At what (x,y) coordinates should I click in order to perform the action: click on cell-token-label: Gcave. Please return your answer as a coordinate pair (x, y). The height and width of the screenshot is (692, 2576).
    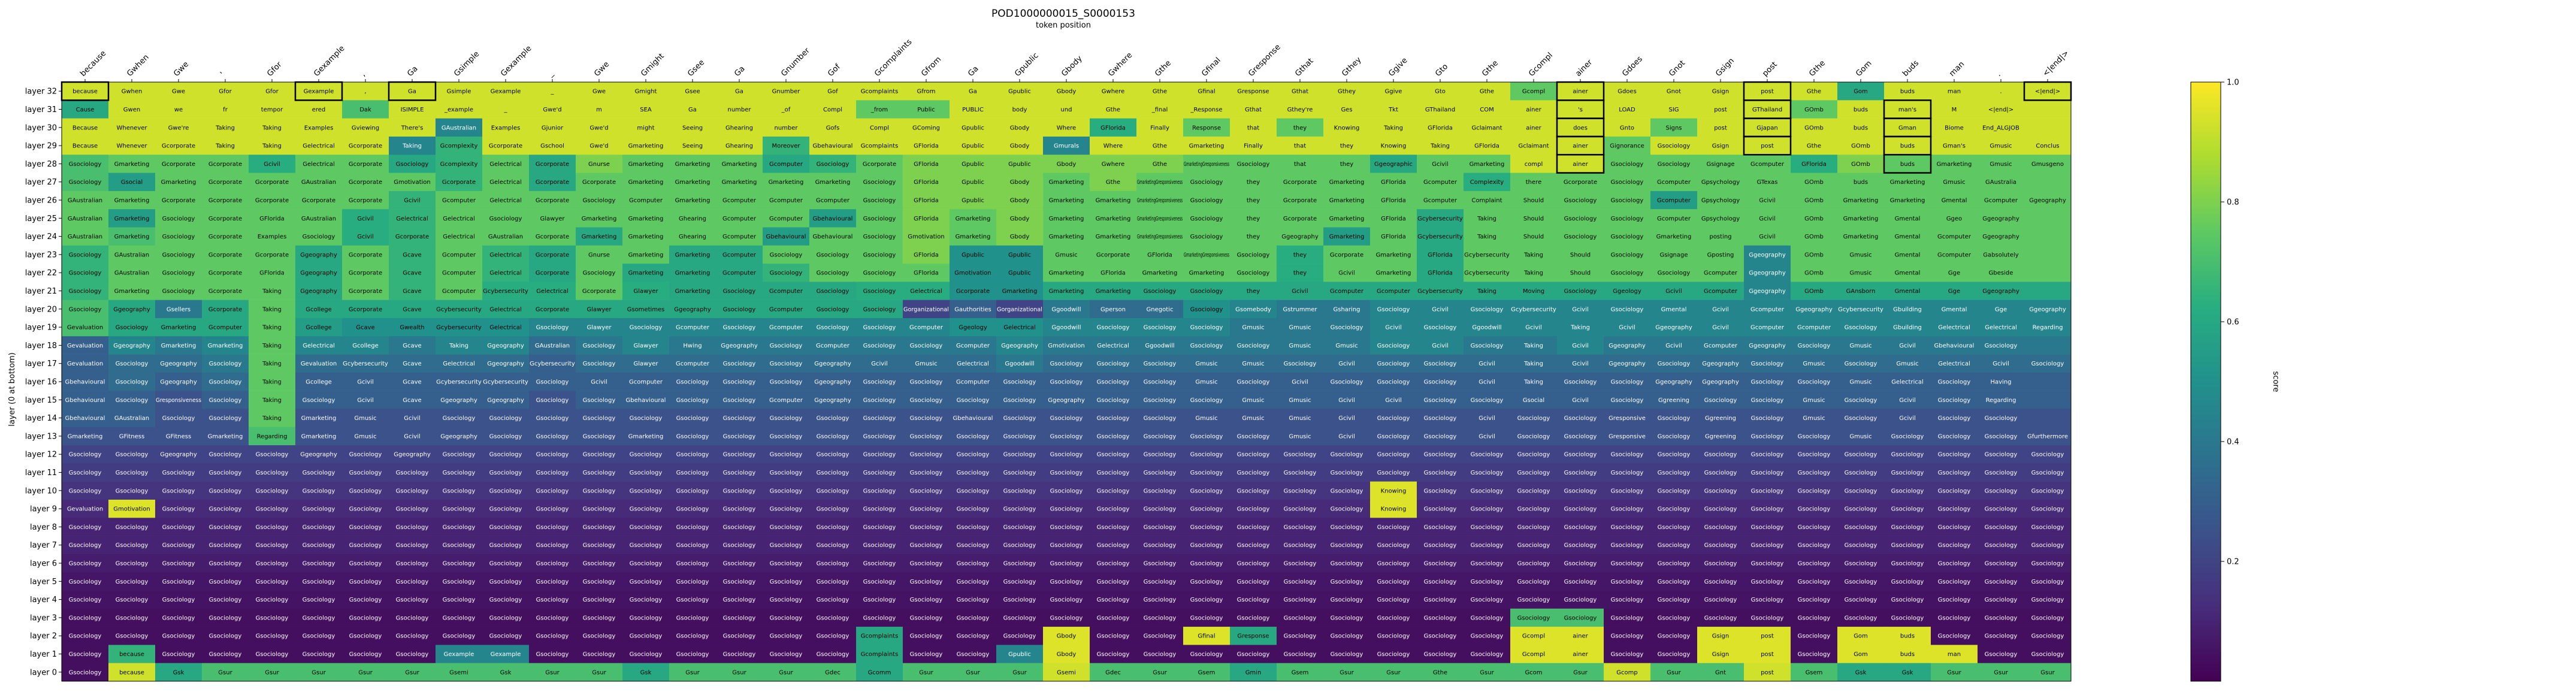
    Looking at the image, I should click on (412, 255).